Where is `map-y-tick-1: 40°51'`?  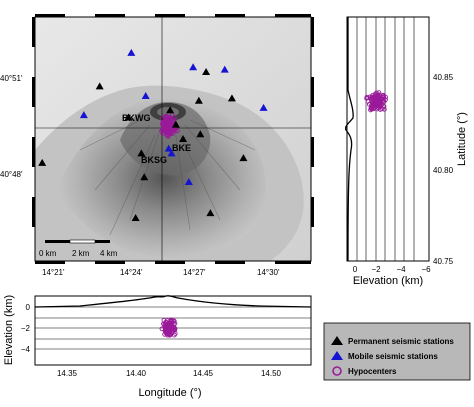 map-y-tick-1: 40°51' is located at coordinates (11, 78).